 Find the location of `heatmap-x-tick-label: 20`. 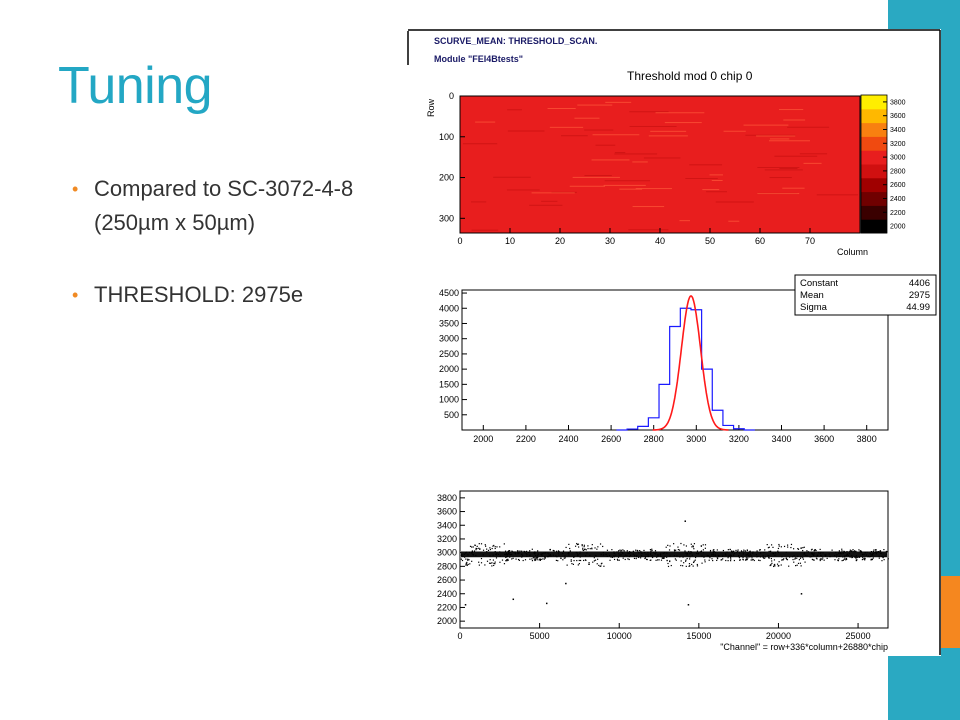

heatmap-x-tick-label: 20 is located at coordinates (560, 241).